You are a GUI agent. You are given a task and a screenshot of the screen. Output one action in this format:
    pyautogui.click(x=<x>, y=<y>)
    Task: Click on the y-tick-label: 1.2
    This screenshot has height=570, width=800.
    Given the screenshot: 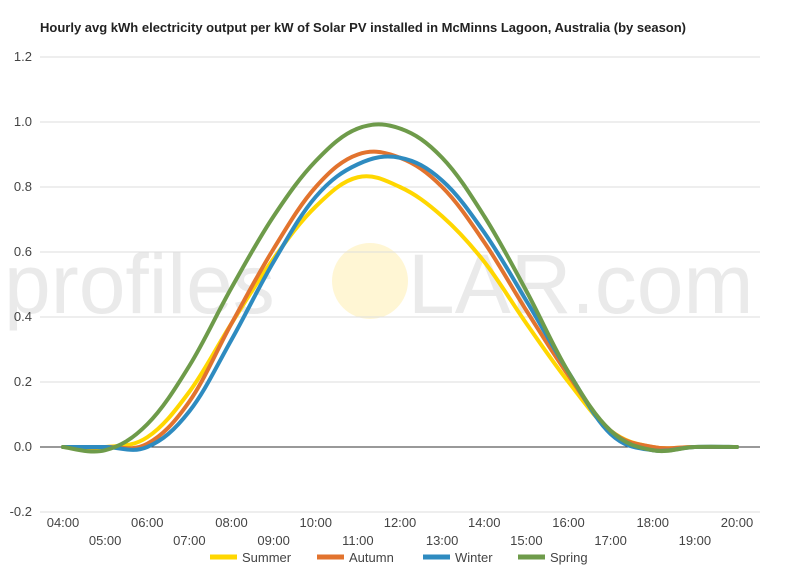 What is the action you would take?
    pyautogui.click(x=23, y=56)
    